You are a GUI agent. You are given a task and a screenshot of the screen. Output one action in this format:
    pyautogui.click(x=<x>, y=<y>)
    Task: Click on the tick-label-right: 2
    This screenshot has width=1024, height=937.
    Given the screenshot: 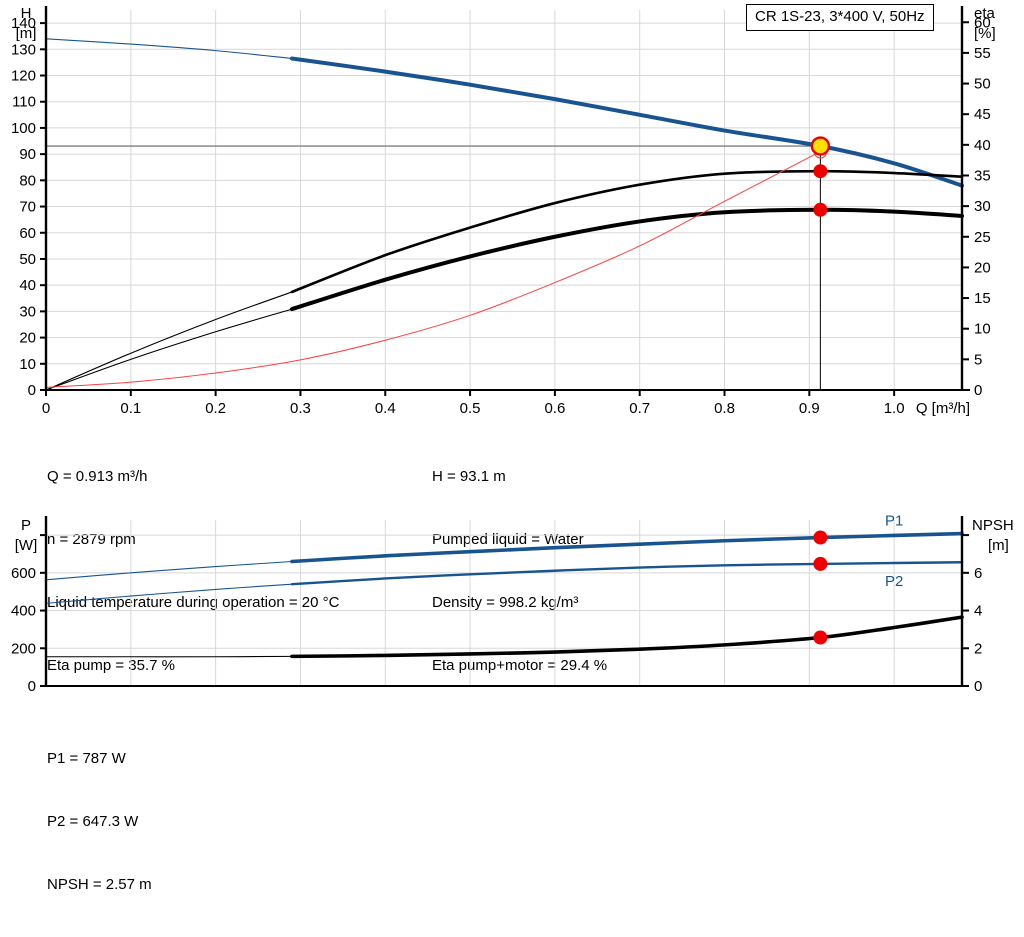 What is the action you would take?
    pyautogui.click(x=978, y=648)
    